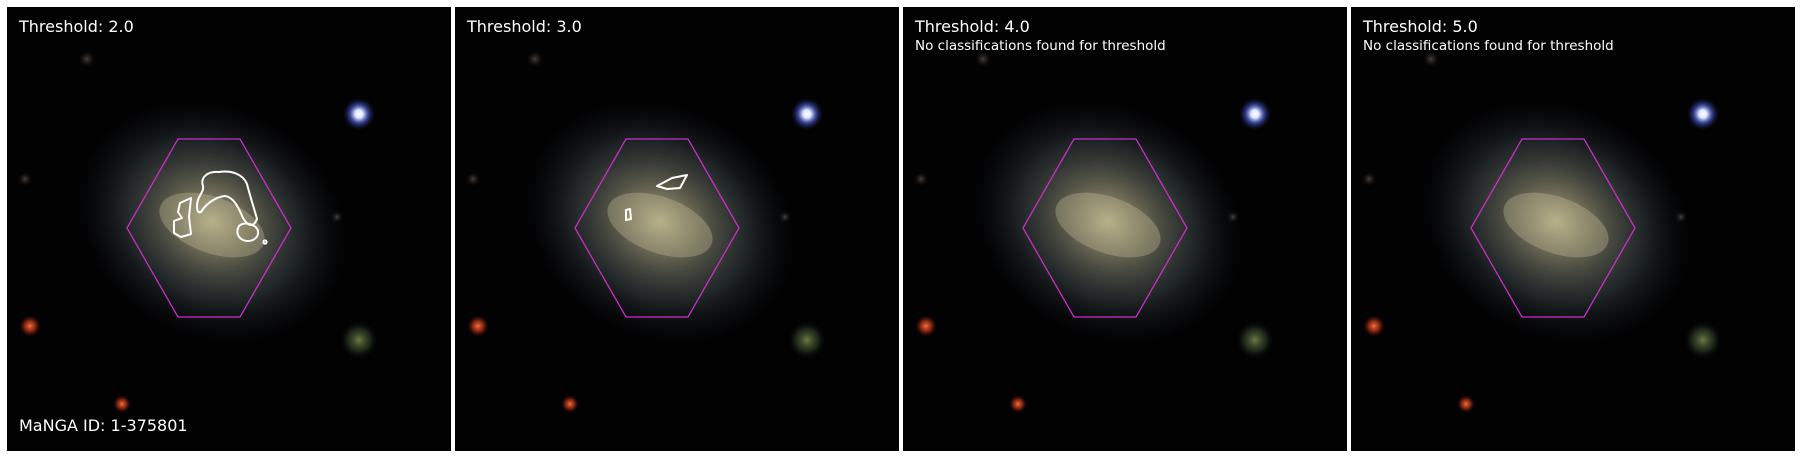 This screenshot has height=457, width=1800. What do you see at coordinates (1420, 26) in the screenshot?
I see `threshold-label: Threshold: 5.0` at bounding box center [1420, 26].